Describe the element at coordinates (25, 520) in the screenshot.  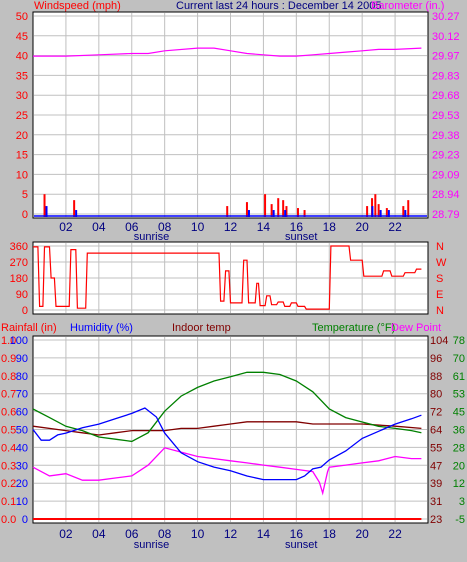
I see `humidity-y-tick: 0` at that location.